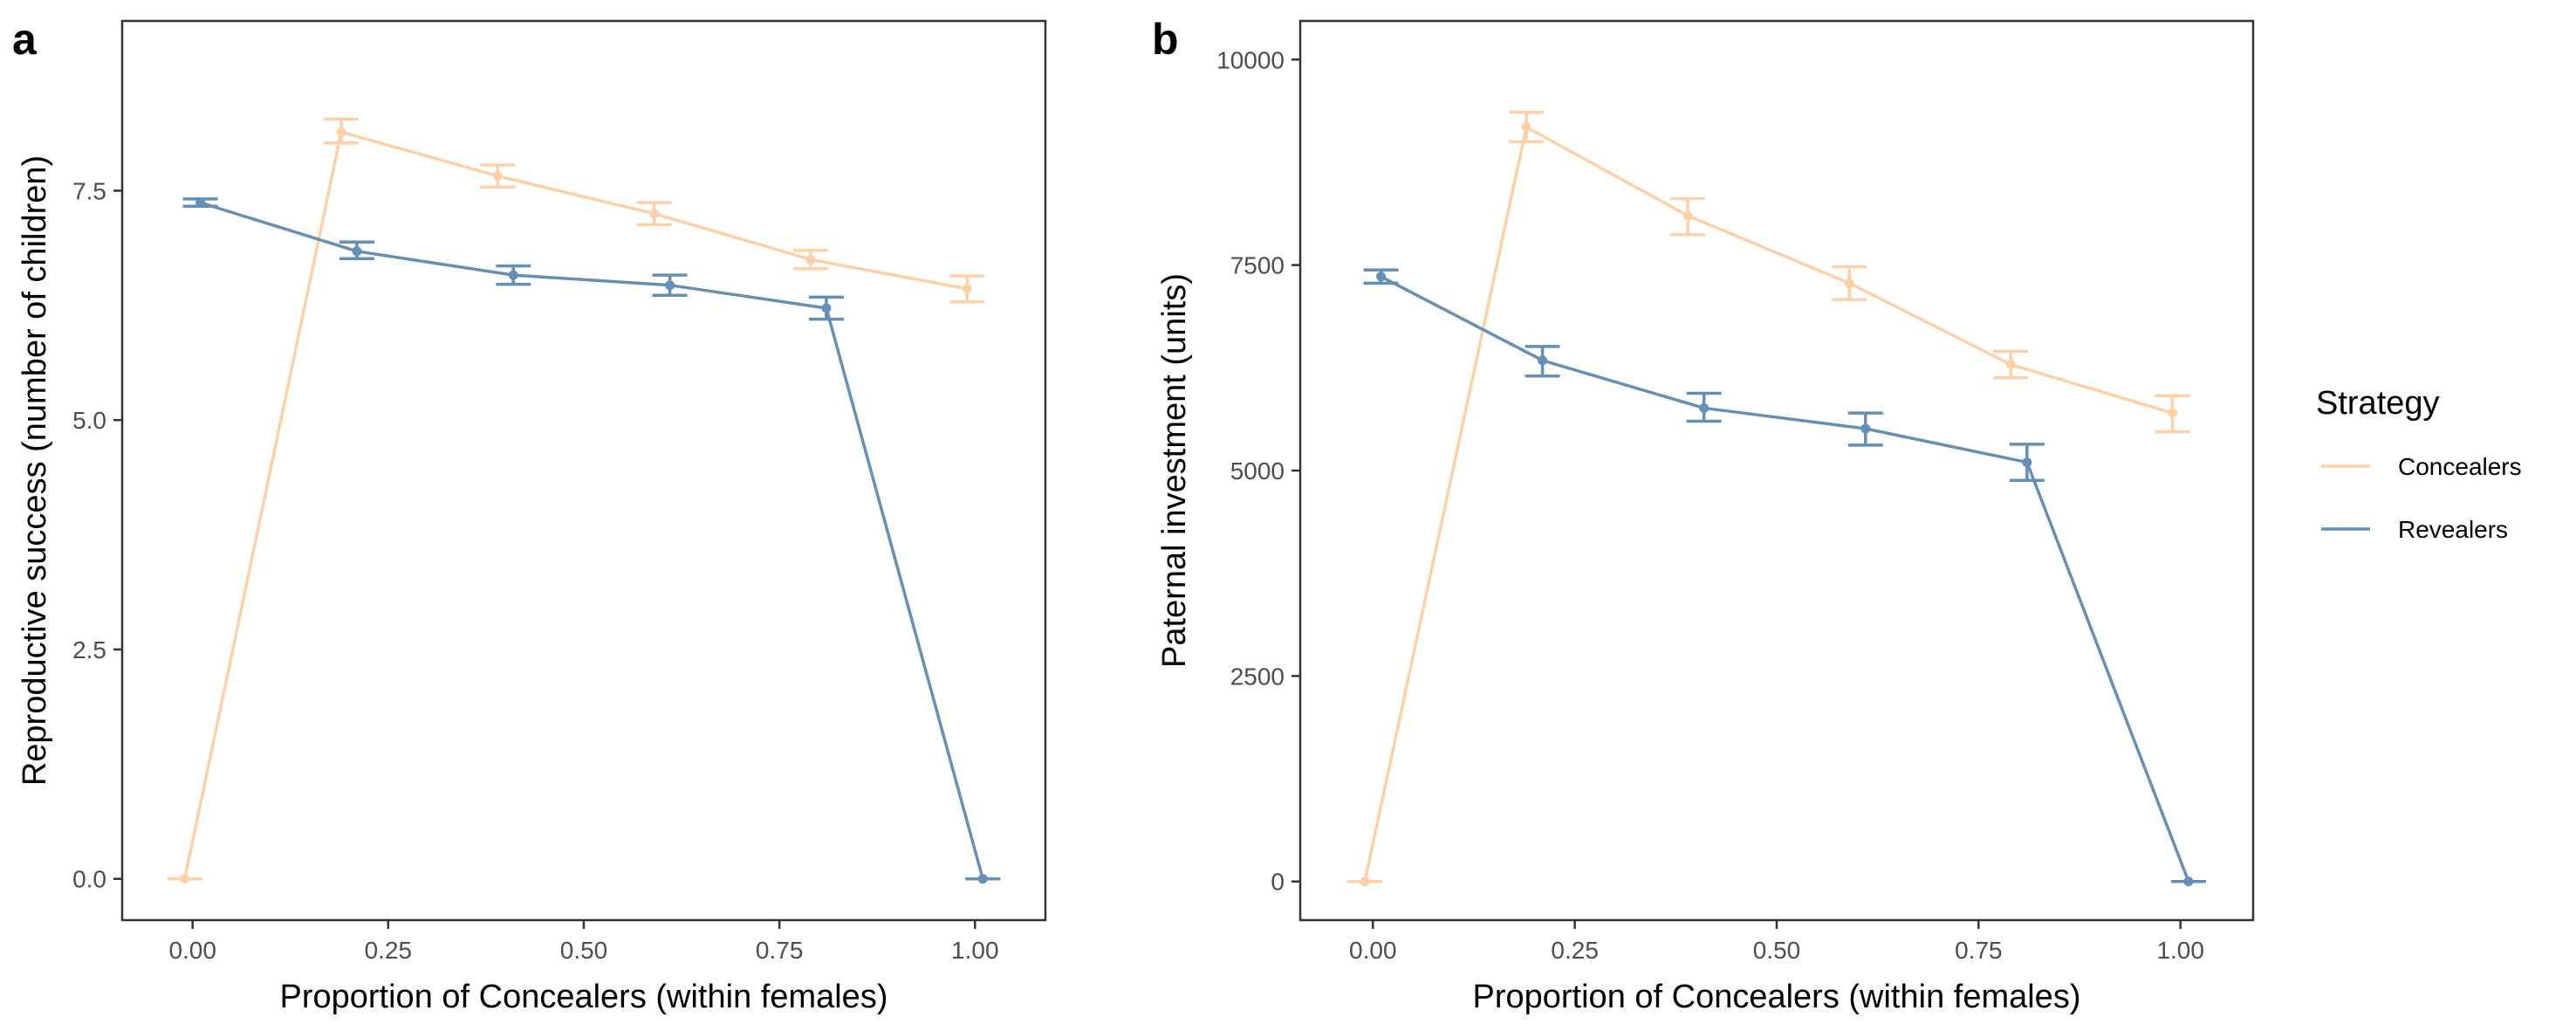  I want to click on y-tick-label: 5000, so click(1257, 471).